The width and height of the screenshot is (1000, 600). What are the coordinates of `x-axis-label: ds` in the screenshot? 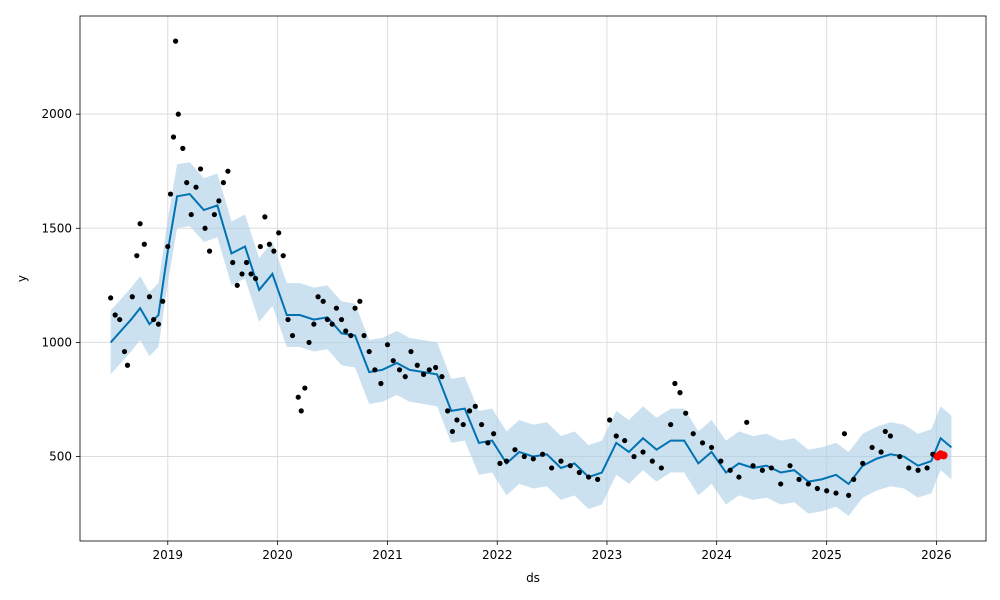 It's located at (533, 578).